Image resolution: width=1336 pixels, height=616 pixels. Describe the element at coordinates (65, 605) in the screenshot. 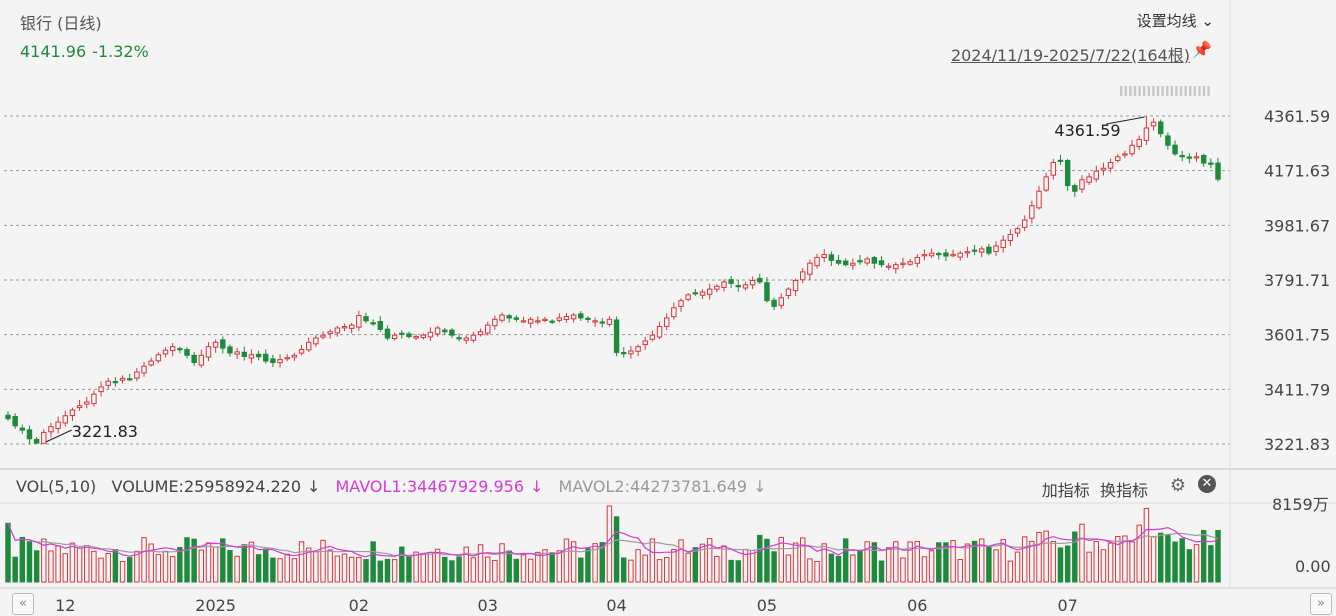

I see `x-tick-label: 12` at that location.